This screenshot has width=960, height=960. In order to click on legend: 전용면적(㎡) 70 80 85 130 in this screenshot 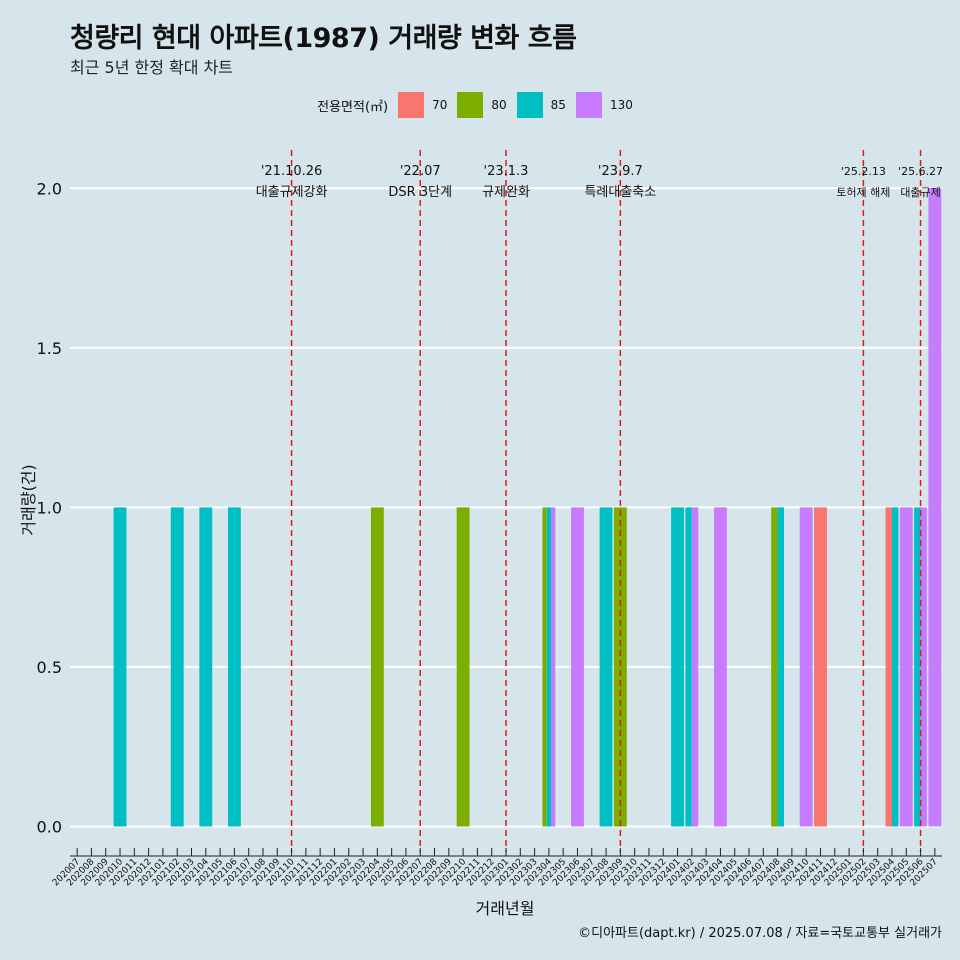, I will do `click(480, 105)`.